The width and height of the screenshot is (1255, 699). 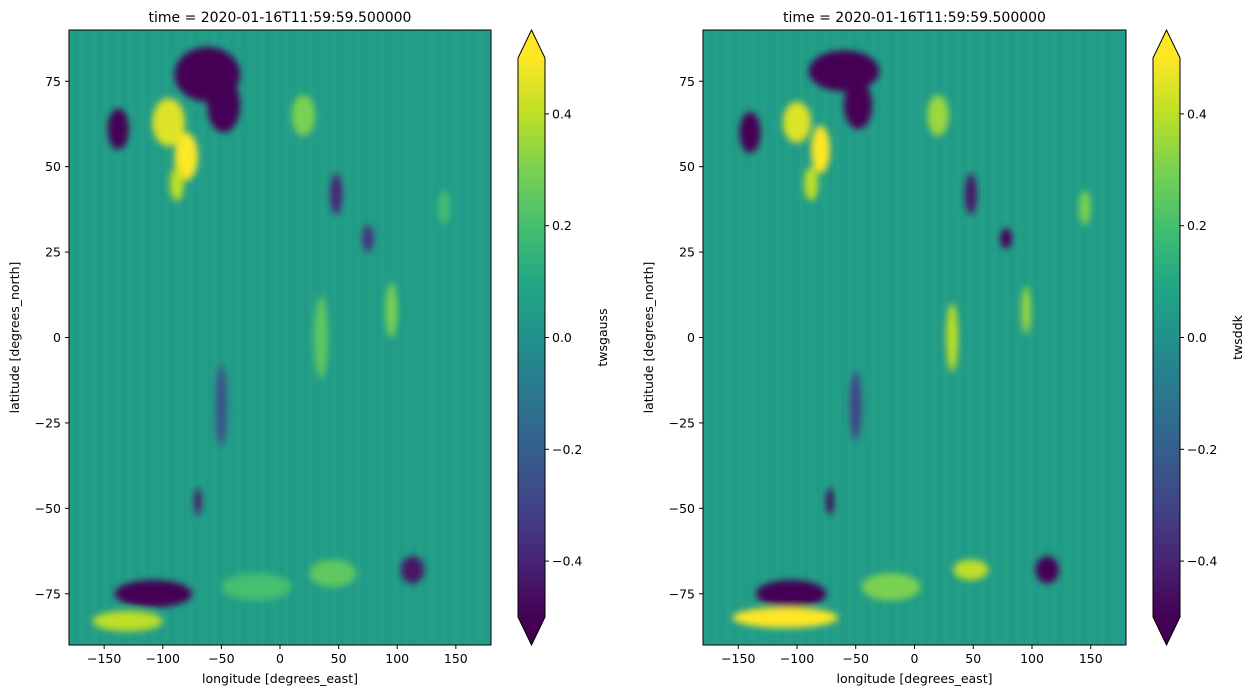 What do you see at coordinates (456, 658) in the screenshot?
I see `x-tick-label: 150` at bounding box center [456, 658].